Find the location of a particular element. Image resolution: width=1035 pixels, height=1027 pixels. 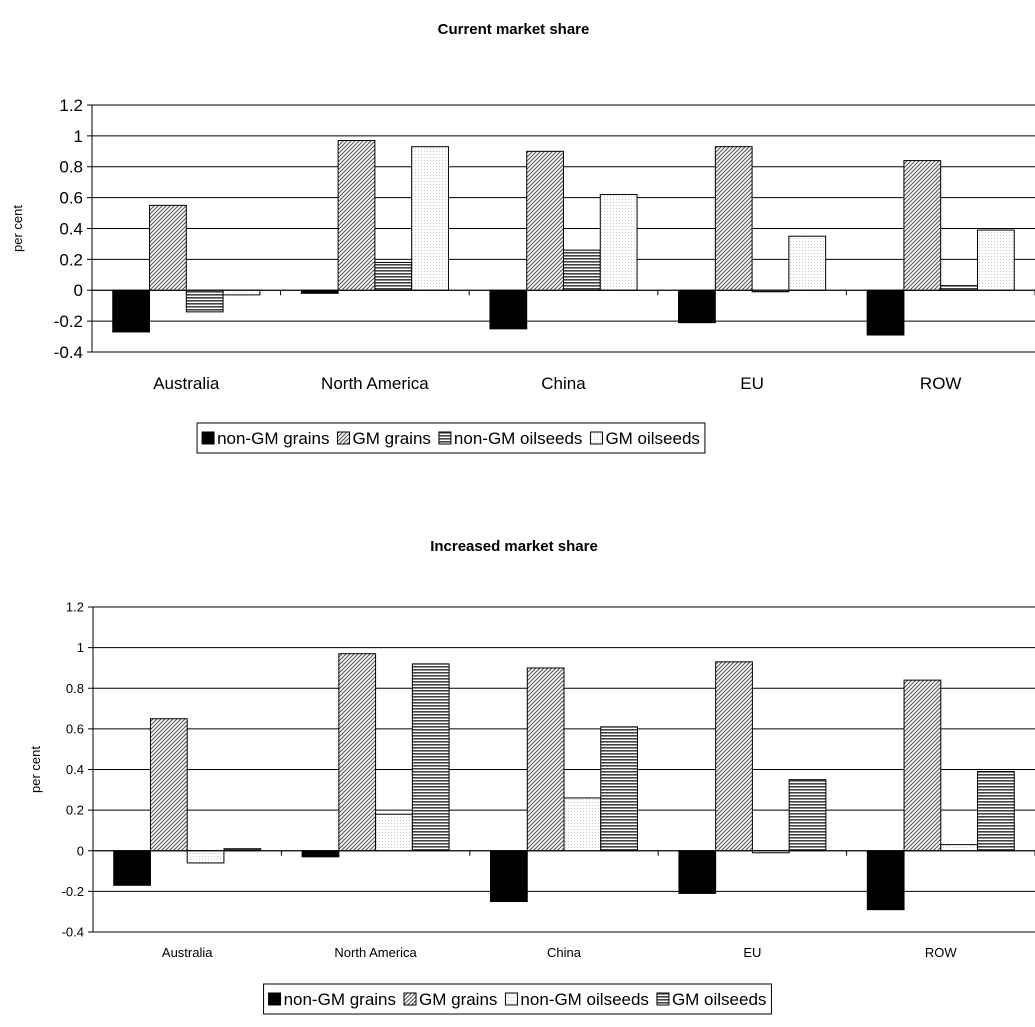

chart-title: Current market share is located at coordinates (514, 29).